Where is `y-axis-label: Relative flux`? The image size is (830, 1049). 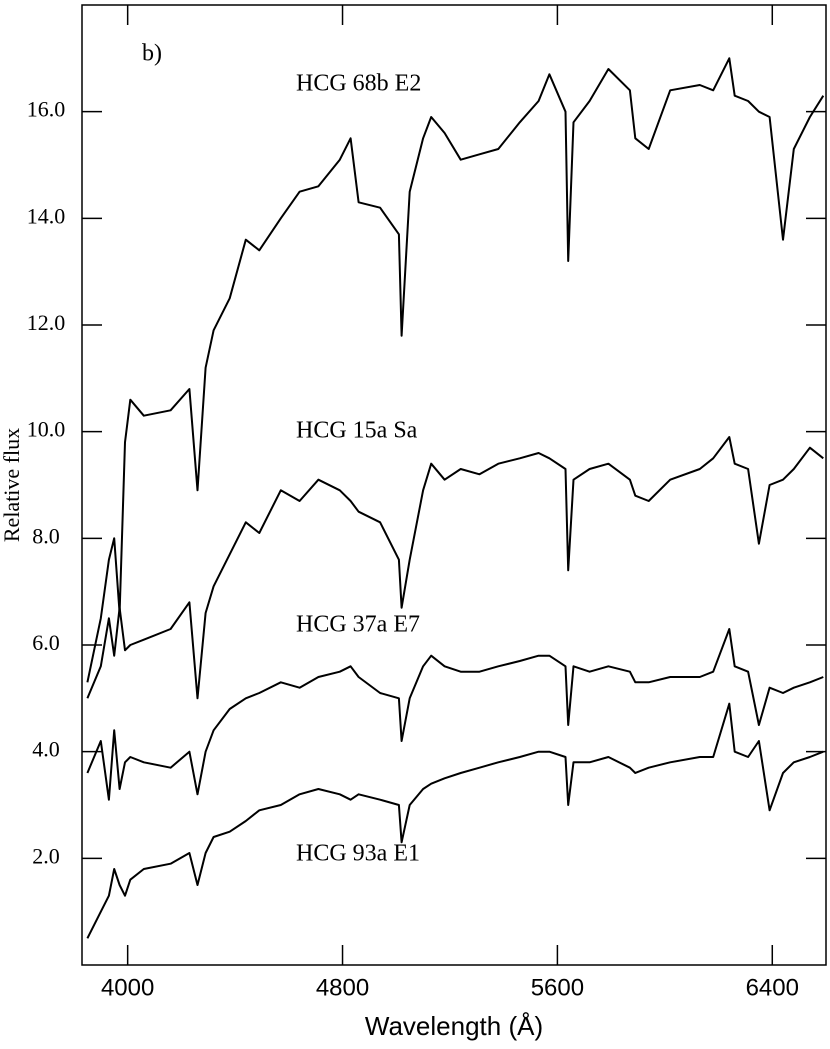
y-axis-label: Relative flux is located at coordinates (12, 485).